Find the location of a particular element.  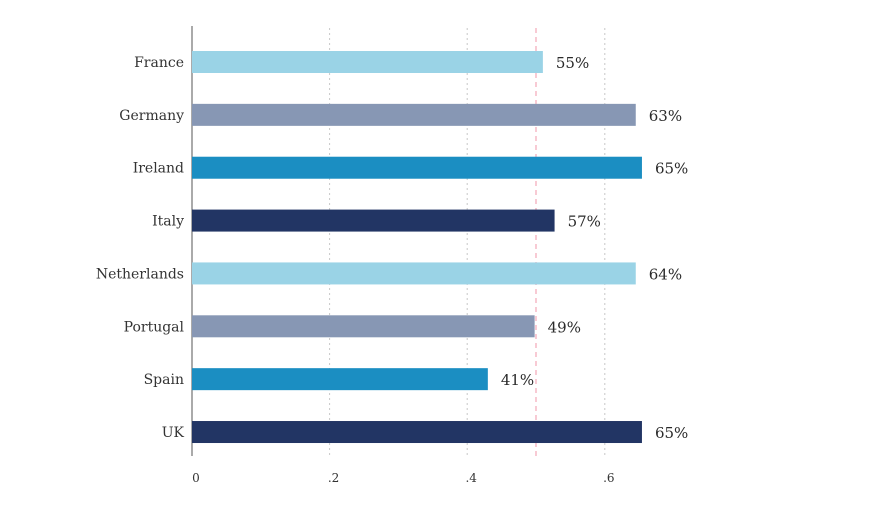

value-label-spain: 41% is located at coordinates (517, 380).